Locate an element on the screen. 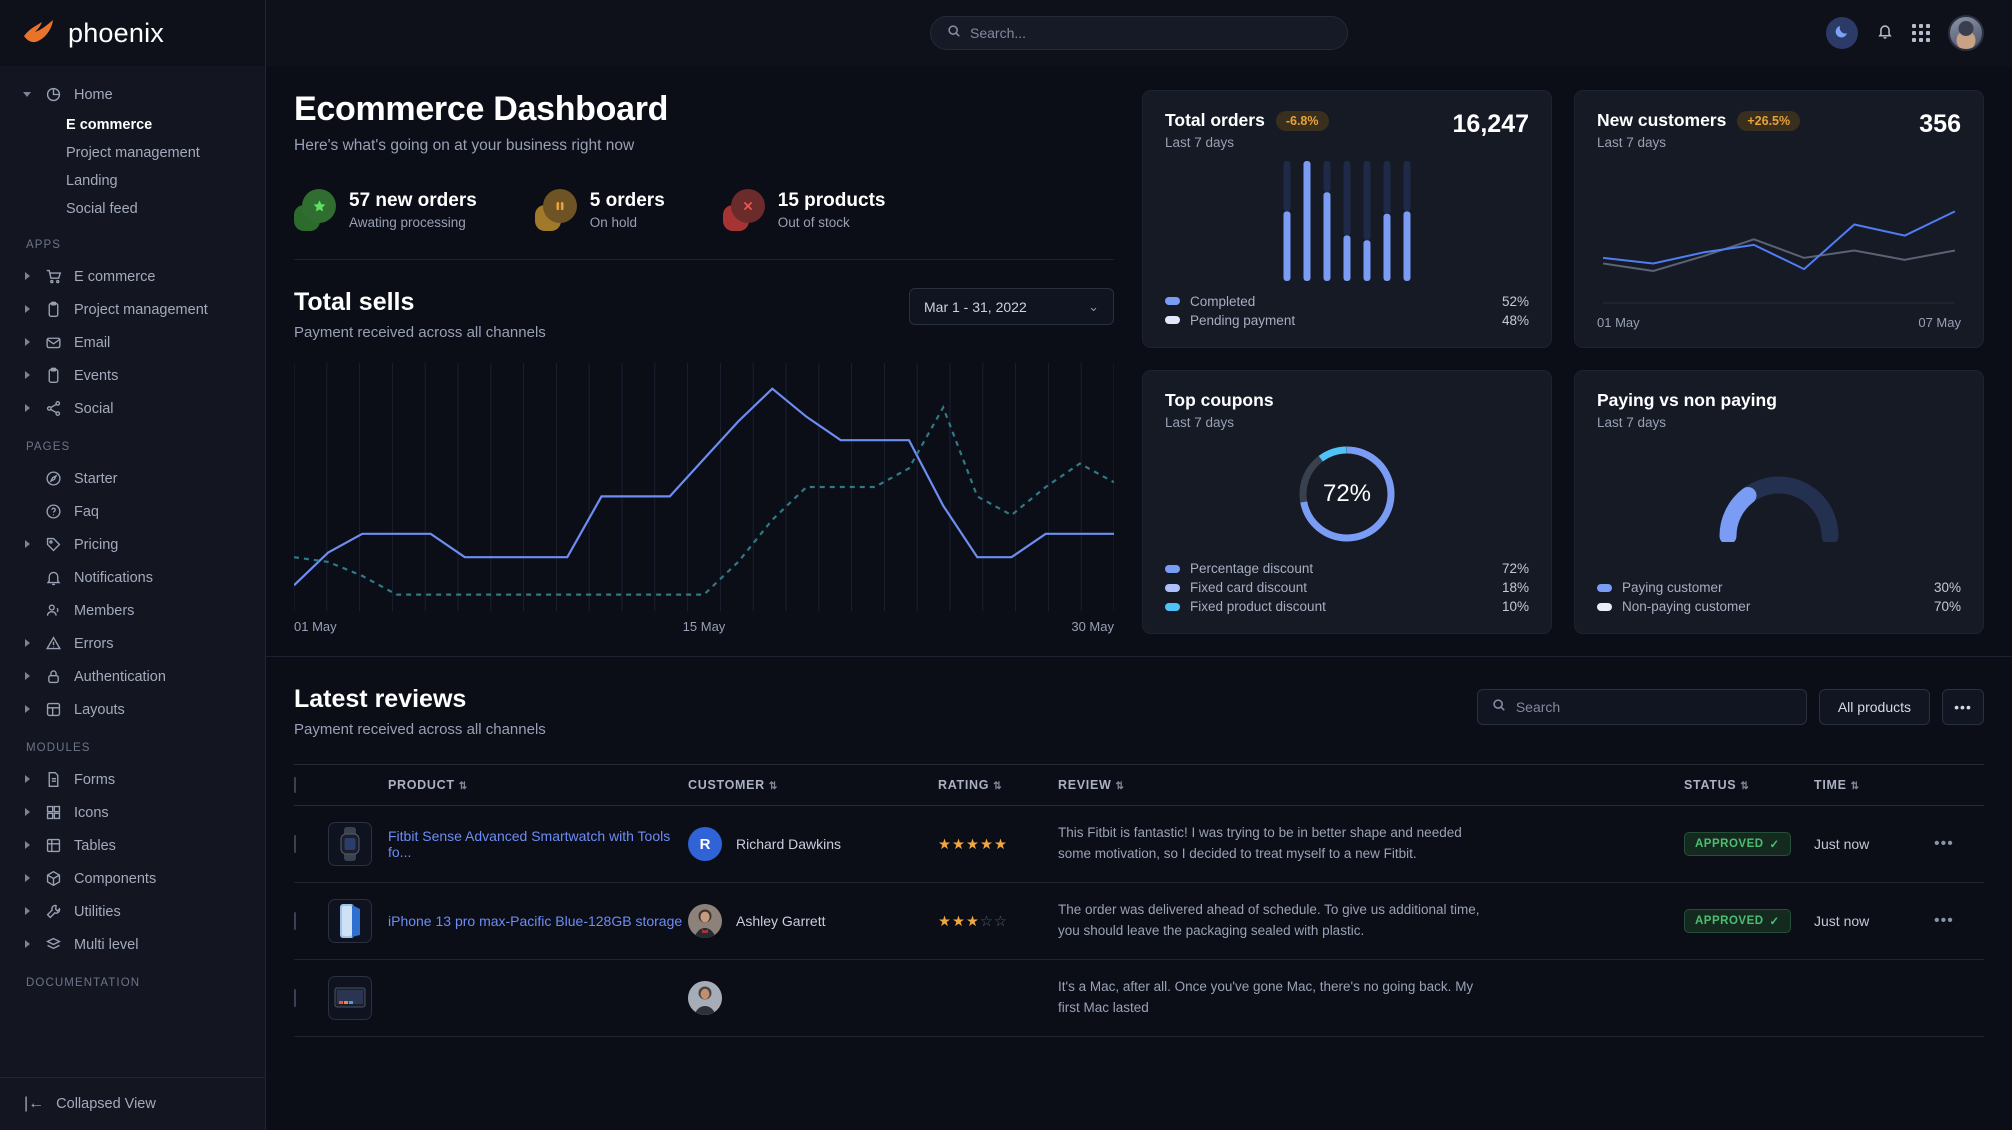 The image size is (2012, 1130). chevron-down-icon is located at coordinates (28, 94).